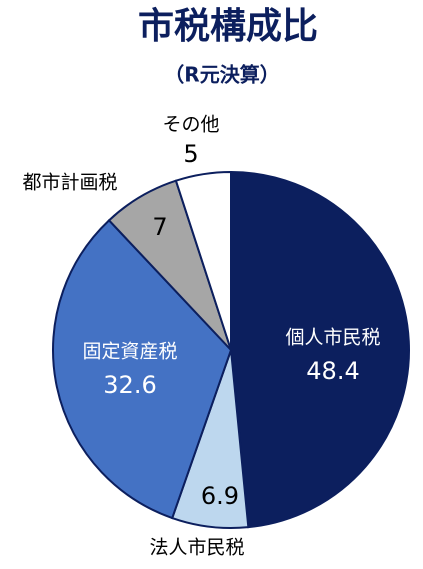 The image size is (423, 569). I want to click on chart-subtitle: （R元決算）, so click(221, 75).